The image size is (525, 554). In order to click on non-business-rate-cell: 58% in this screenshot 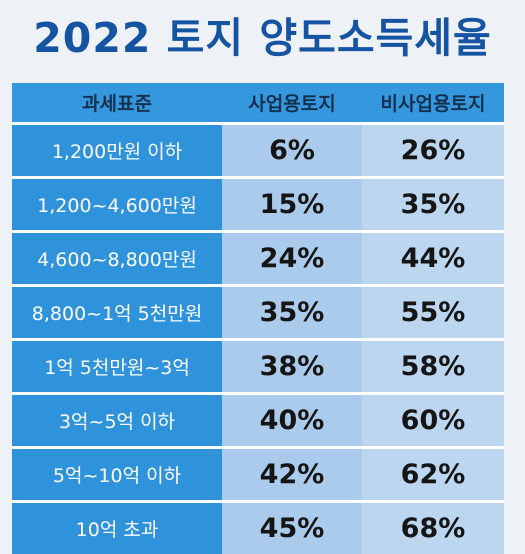, I will do `click(433, 367)`.